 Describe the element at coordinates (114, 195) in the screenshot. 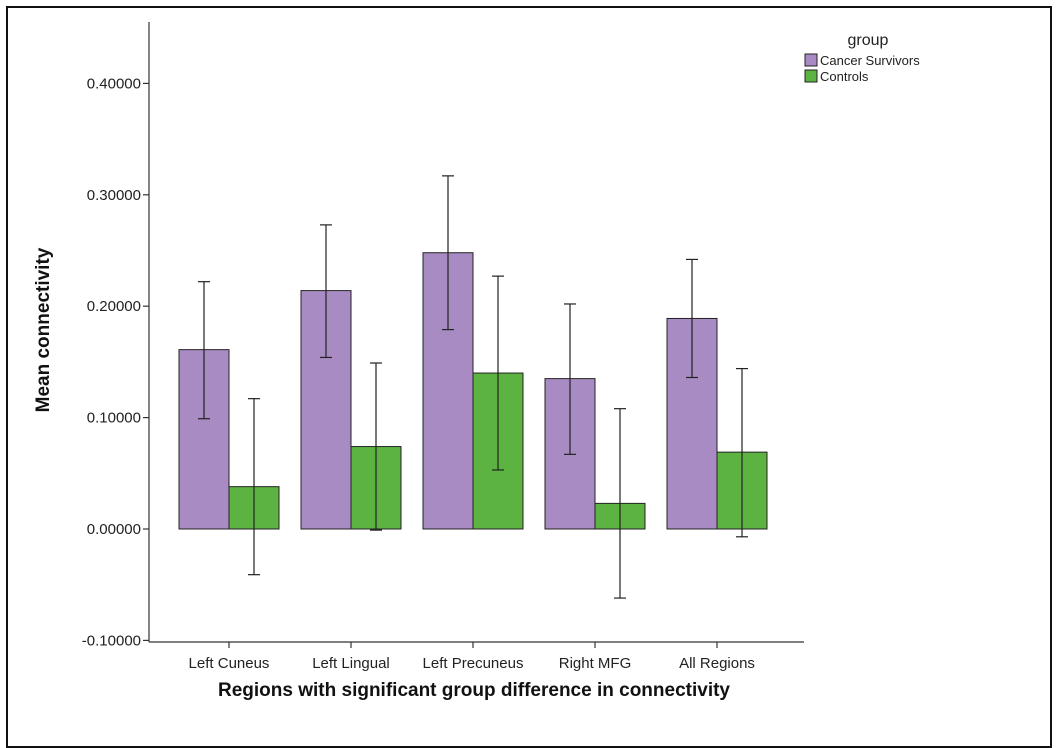

I see `y-tick-label: 0.30000` at that location.